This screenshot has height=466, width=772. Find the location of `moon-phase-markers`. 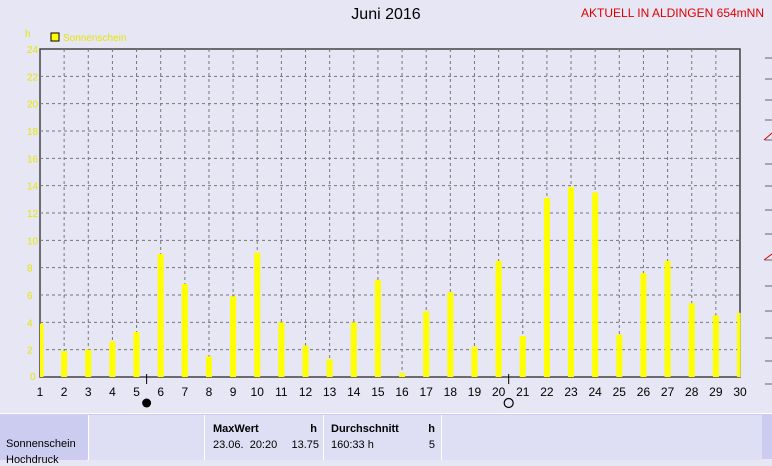

moon-phase-markers is located at coordinates (328, 391).